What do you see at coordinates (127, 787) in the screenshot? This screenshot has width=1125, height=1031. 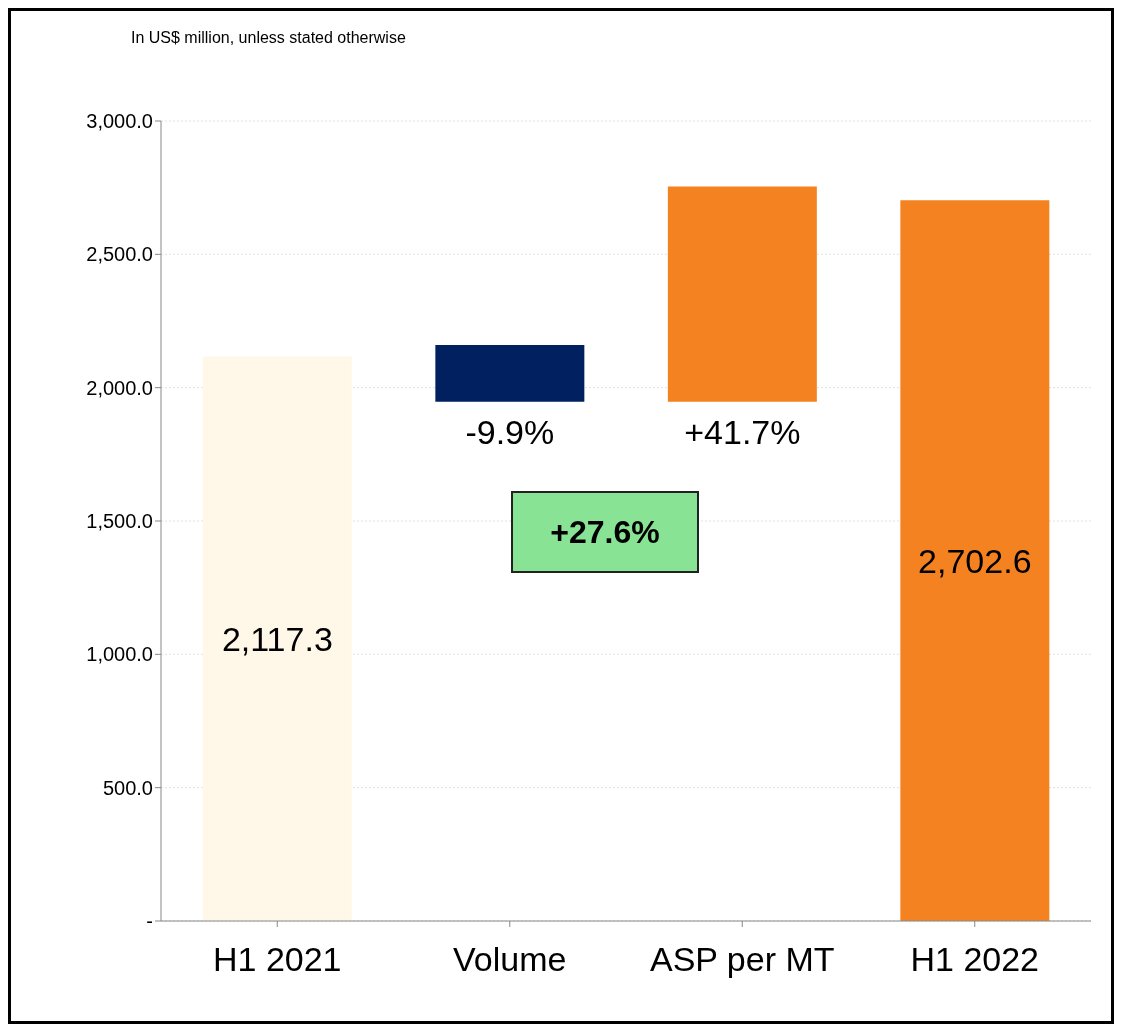 I see `y-tick-label: 500.0` at bounding box center [127, 787].